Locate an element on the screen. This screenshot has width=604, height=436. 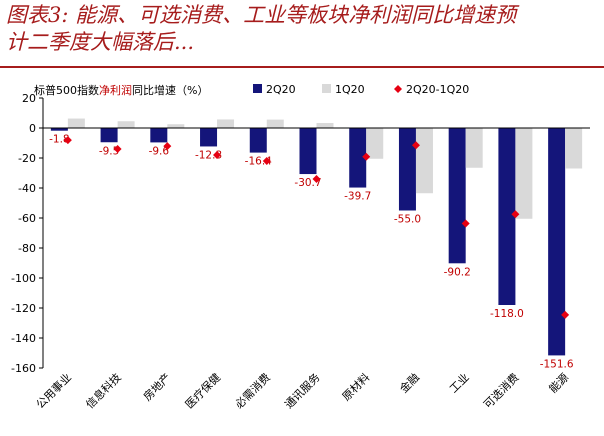
legend-marker-diff is located at coordinates (398, 89).